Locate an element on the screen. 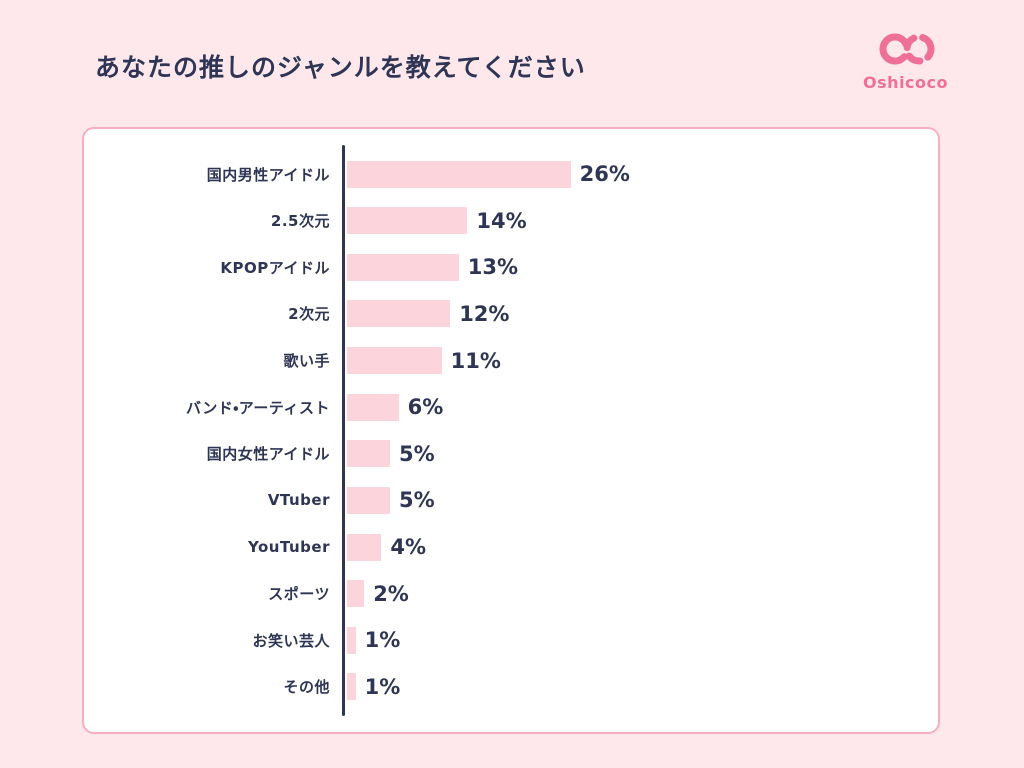 This screenshot has height=768, width=1024. header: あなたの推しのジャンルを教えてください Oshicoco is located at coordinates (512, 46).